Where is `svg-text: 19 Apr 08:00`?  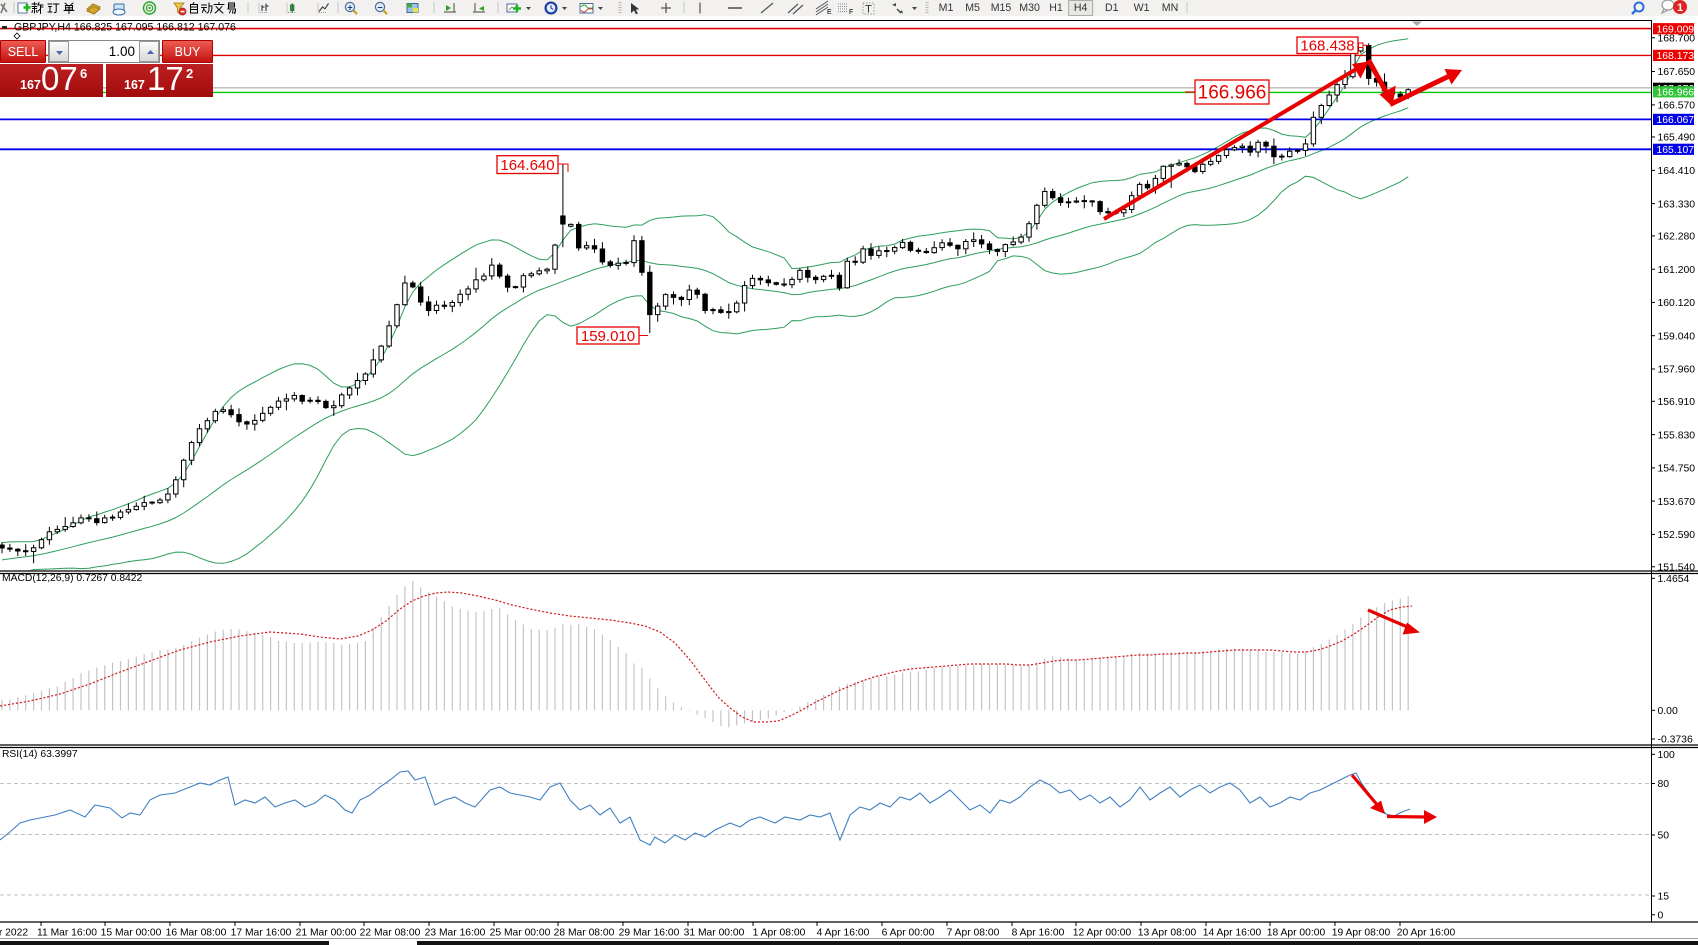 svg-text: 19 Apr 08:00 is located at coordinates (1361, 933).